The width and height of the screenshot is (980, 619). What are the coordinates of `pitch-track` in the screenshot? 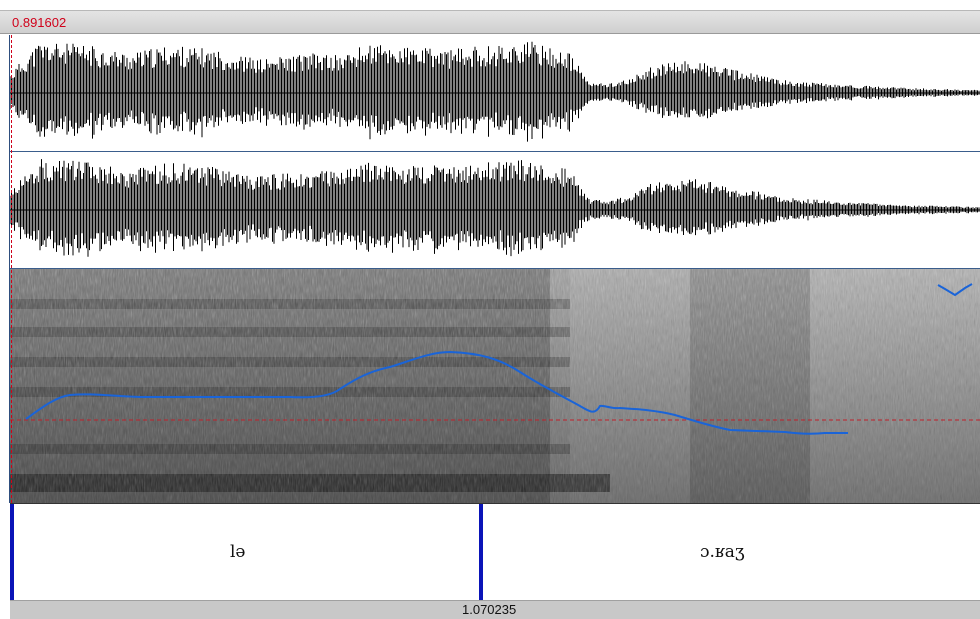 It's located at (436, 392).